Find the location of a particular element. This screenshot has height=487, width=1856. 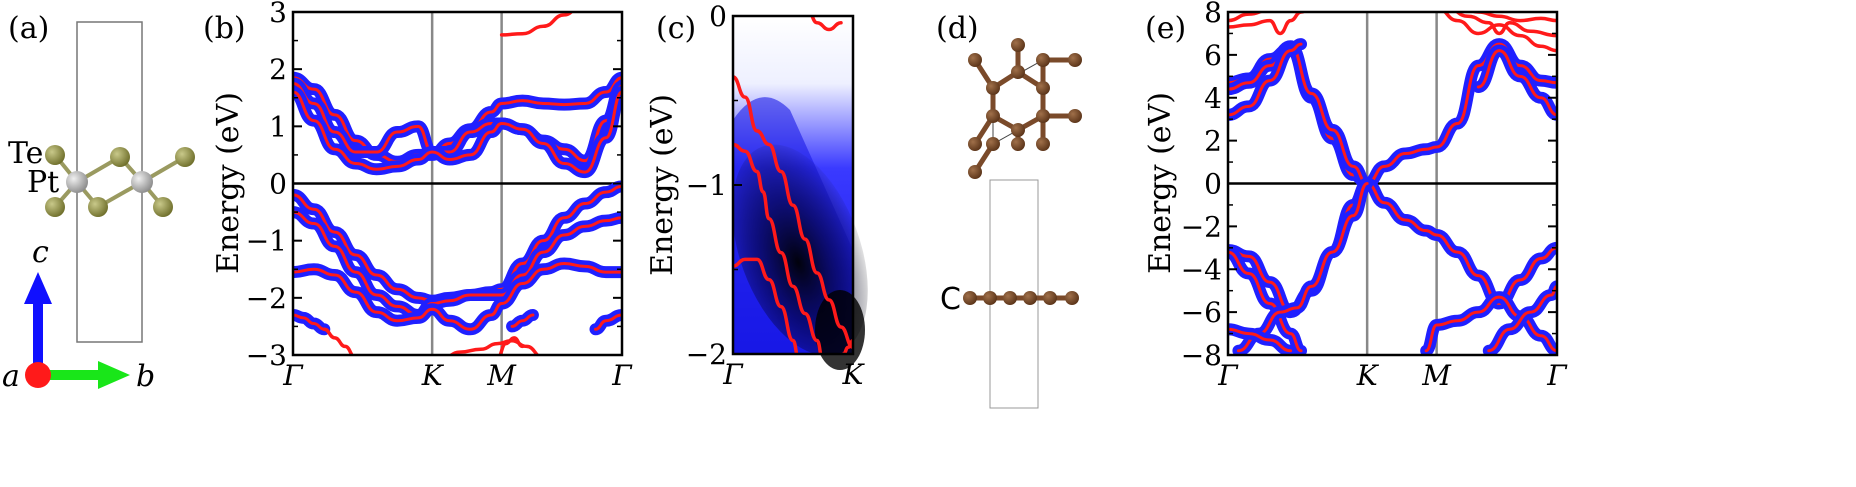

axis-b-arrowhead is located at coordinates (114, 375).